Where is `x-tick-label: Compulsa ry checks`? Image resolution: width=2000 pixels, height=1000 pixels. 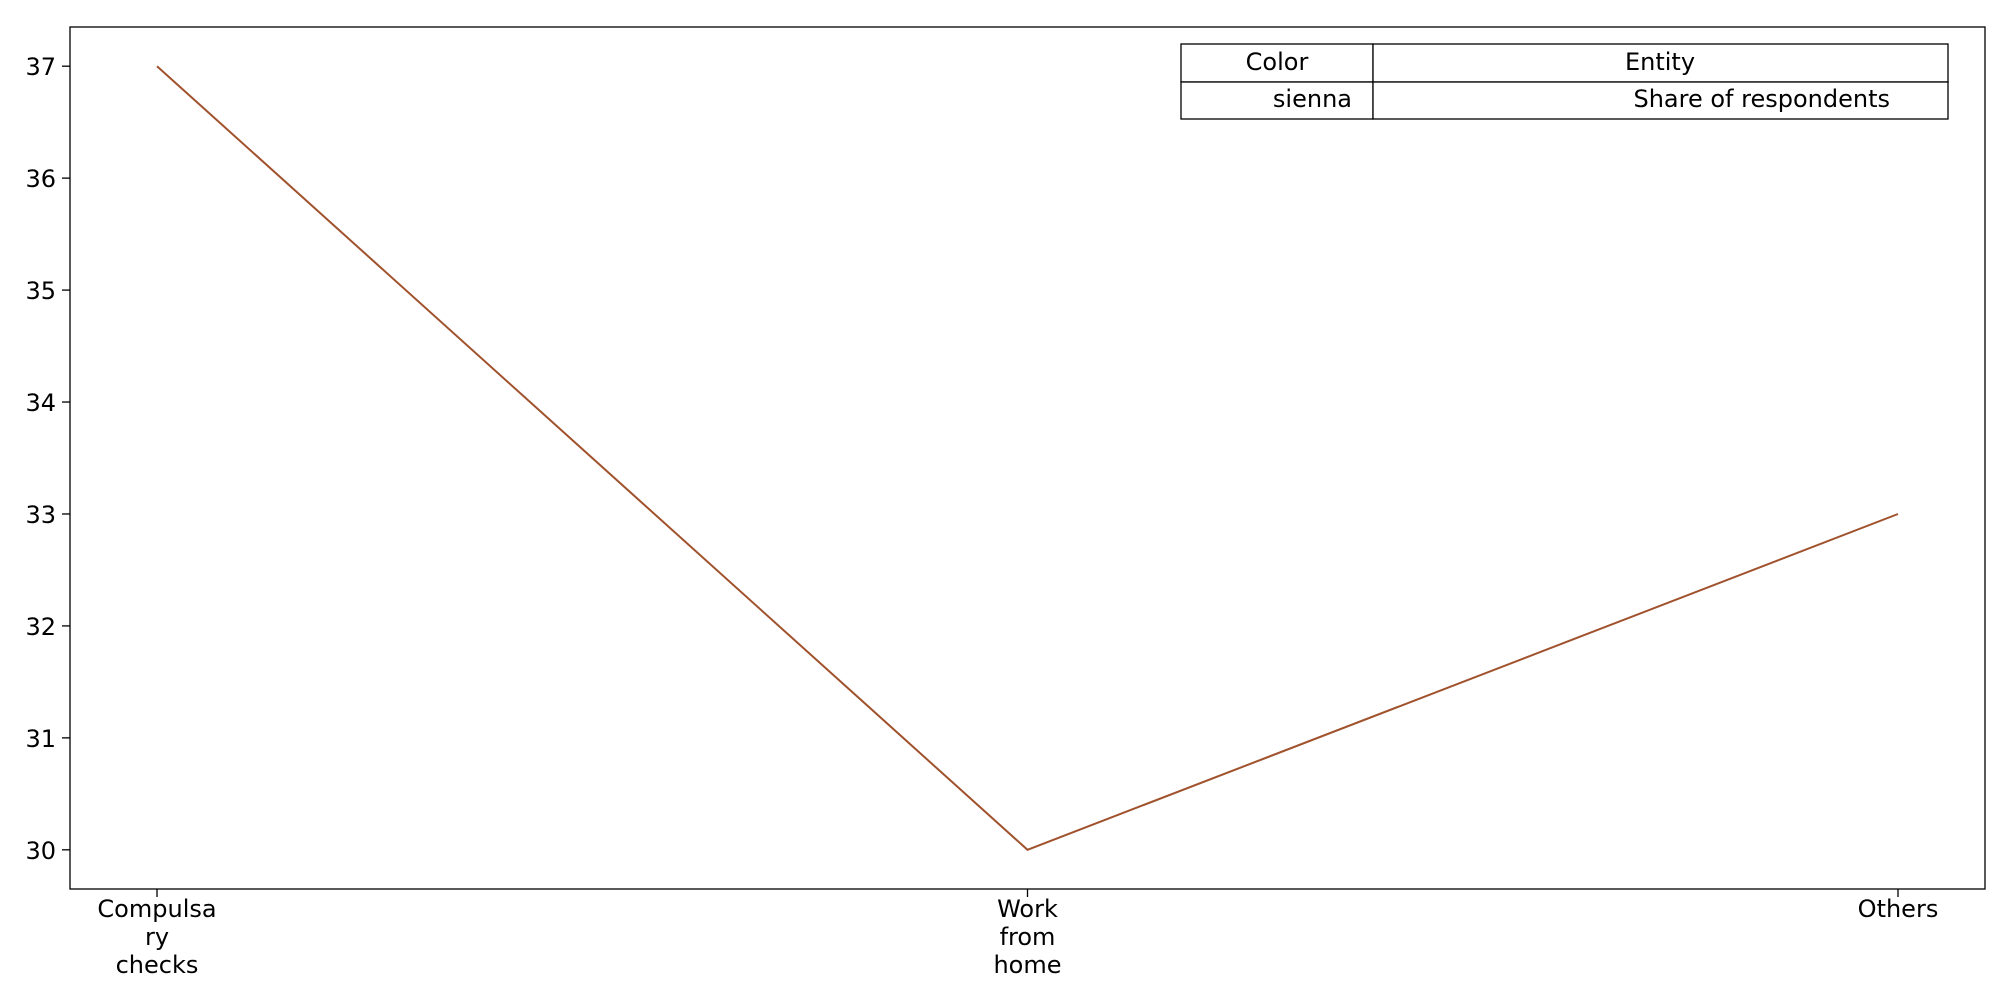 x-tick-label: Compulsa ry checks is located at coordinates (156, 937).